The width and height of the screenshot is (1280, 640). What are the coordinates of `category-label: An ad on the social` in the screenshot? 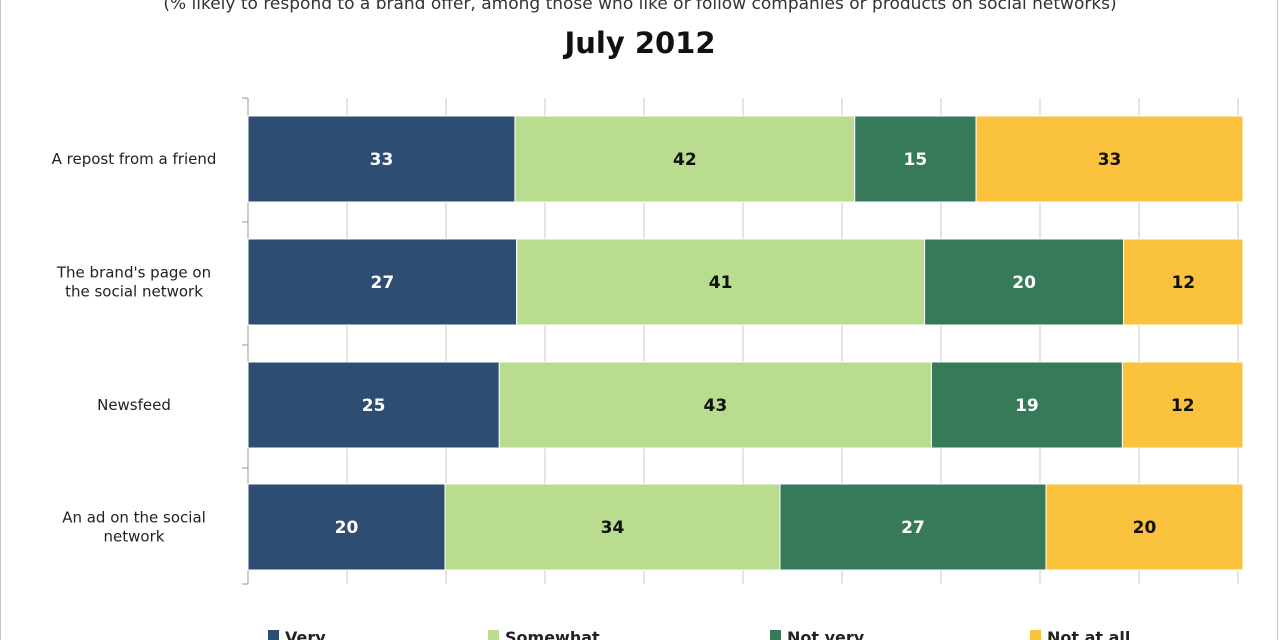 It's located at (134, 518).